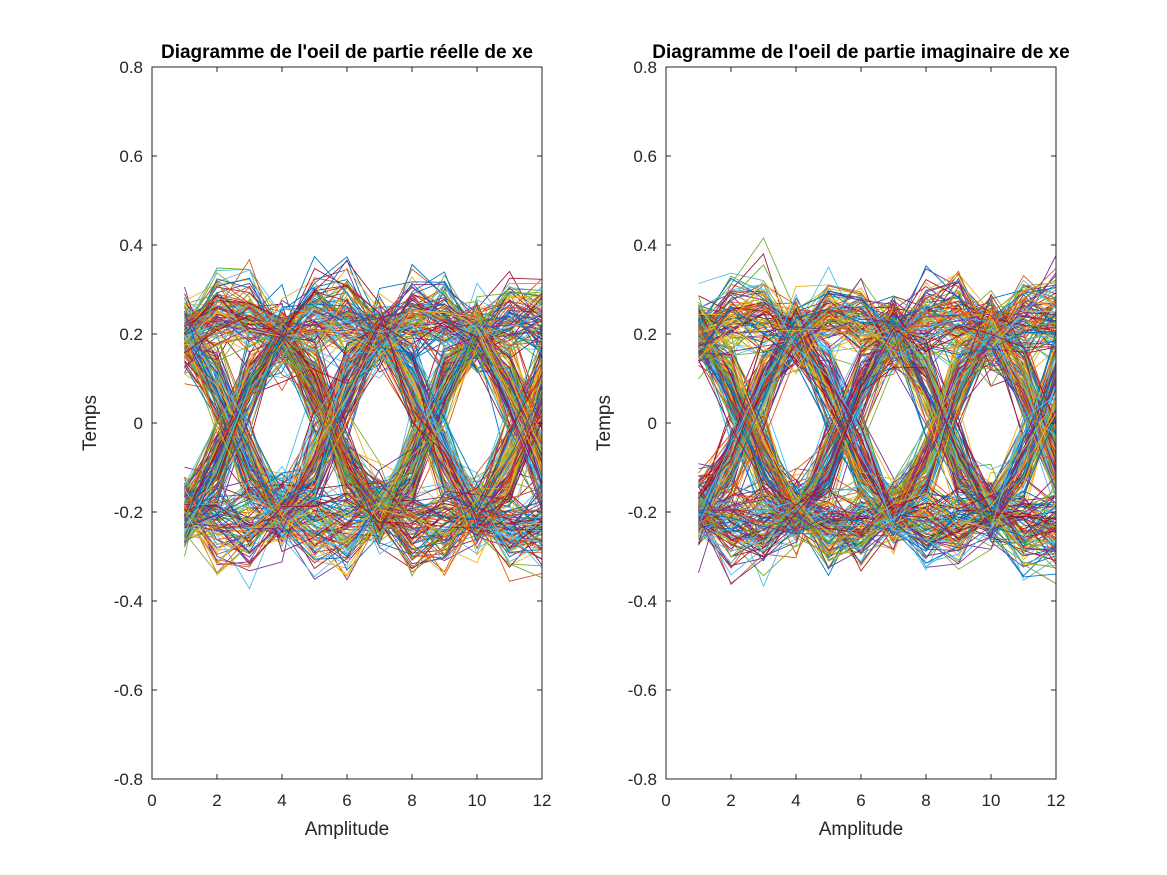 This screenshot has width=1167, height=875. What do you see at coordinates (642, 601) in the screenshot?
I see `y-tick-label: -0.4` at bounding box center [642, 601].